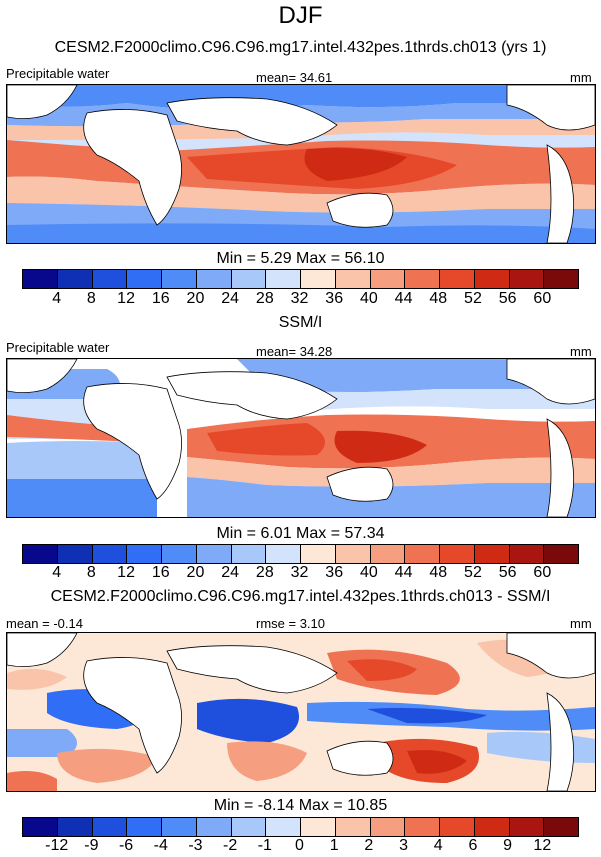 This screenshot has height=857, width=601. What do you see at coordinates (404, 845) in the screenshot?
I see `tick-label: 3` at bounding box center [404, 845].